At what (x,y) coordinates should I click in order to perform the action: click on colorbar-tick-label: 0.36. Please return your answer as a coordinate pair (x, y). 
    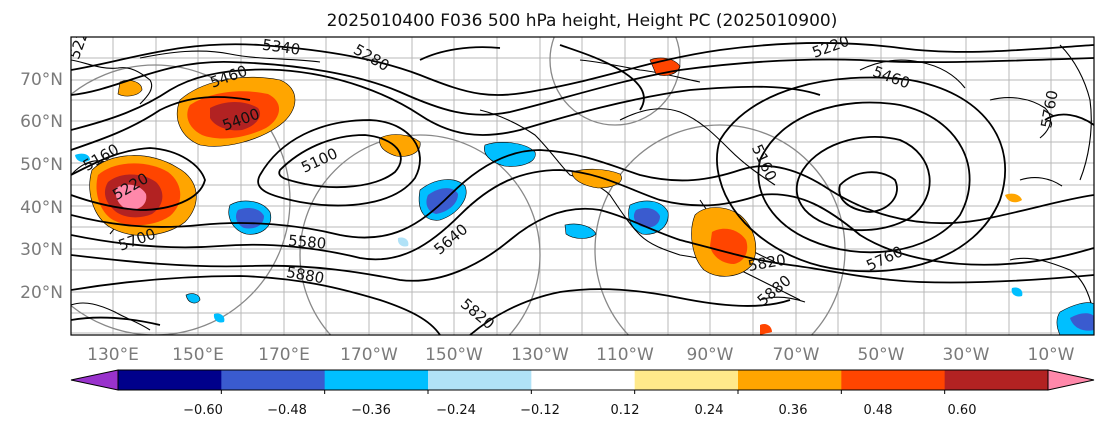
    Looking at the image, I should click on (793, 410).